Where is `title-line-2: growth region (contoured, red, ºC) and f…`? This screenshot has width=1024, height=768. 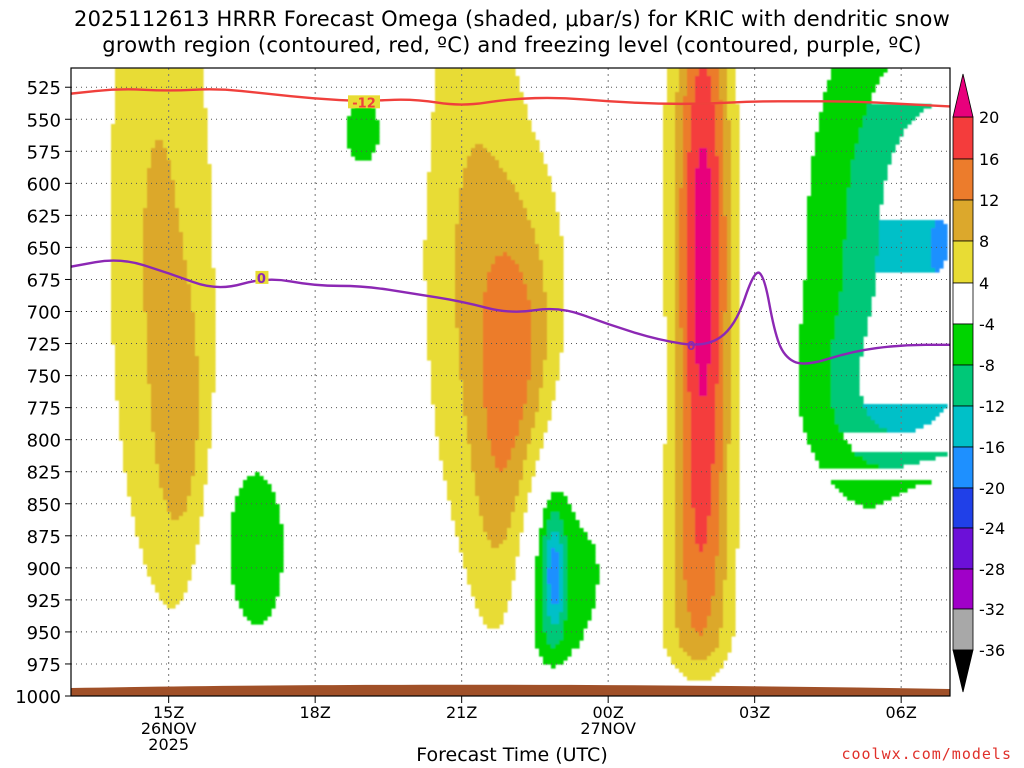
title-line-2: growth region (contoured, red, ºC) and f… is located at coordinates (512, 45).